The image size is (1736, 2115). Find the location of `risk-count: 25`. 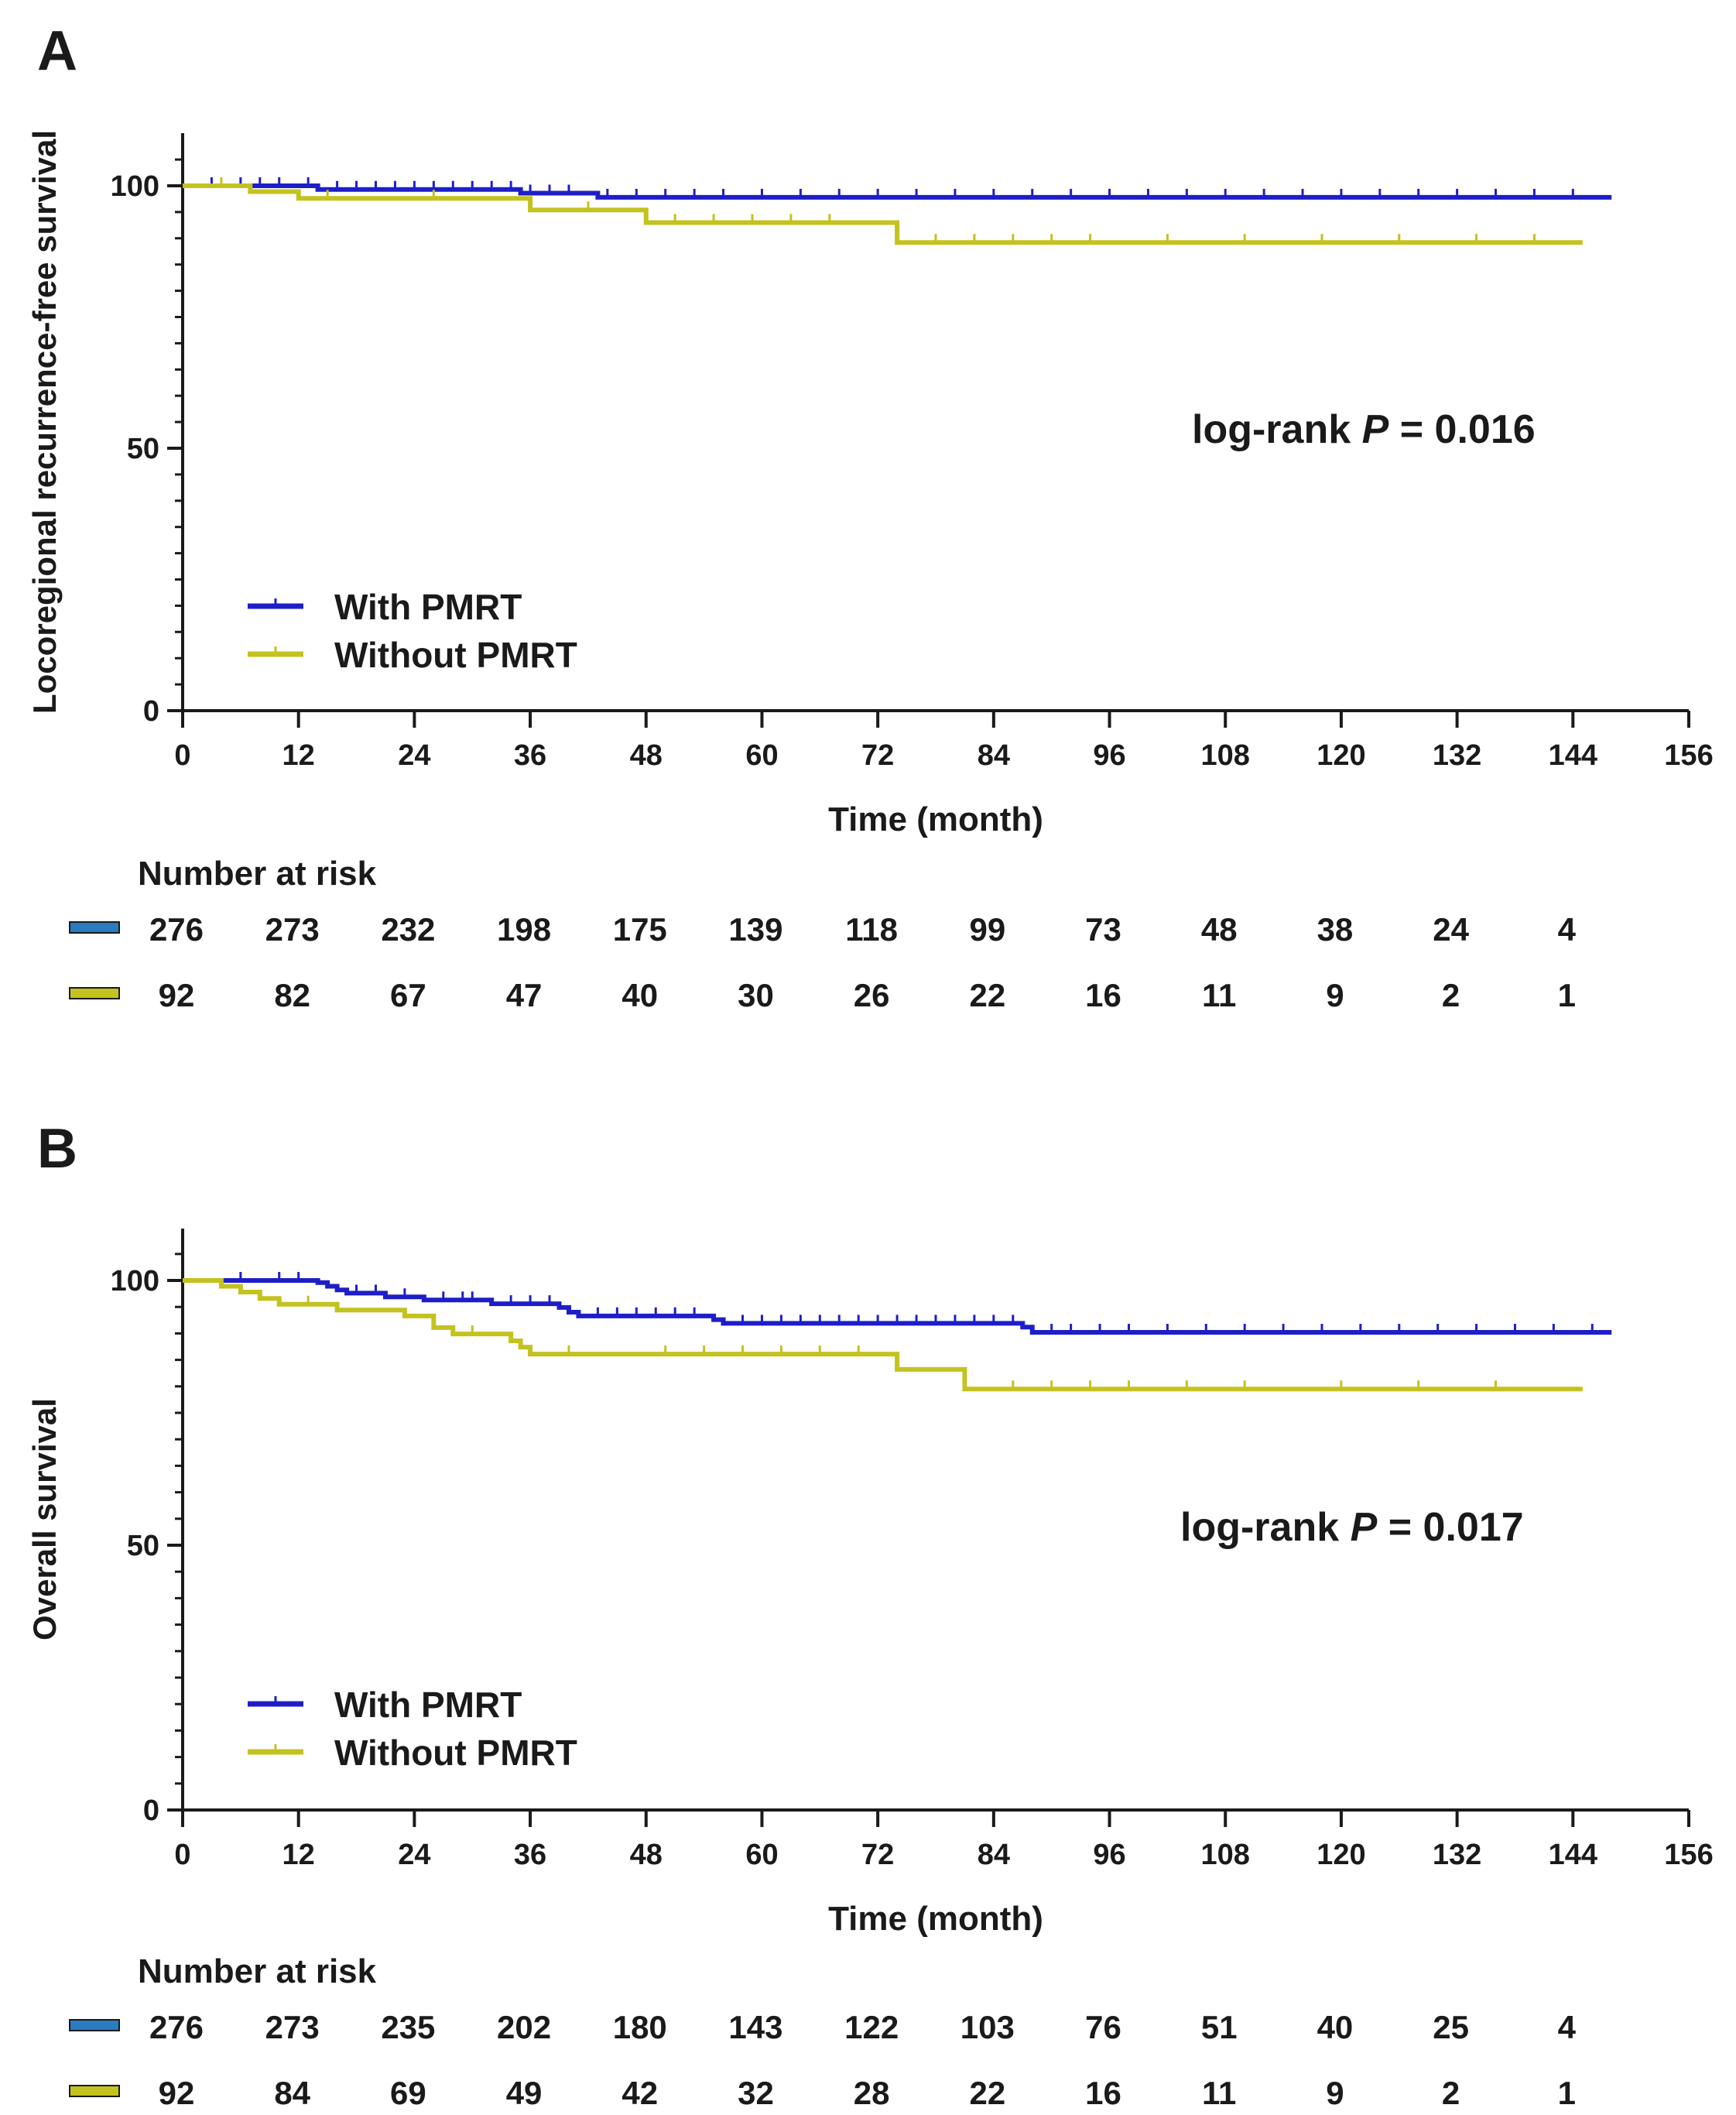

risk-count: 25 is located at coordinates (1451, 2027).